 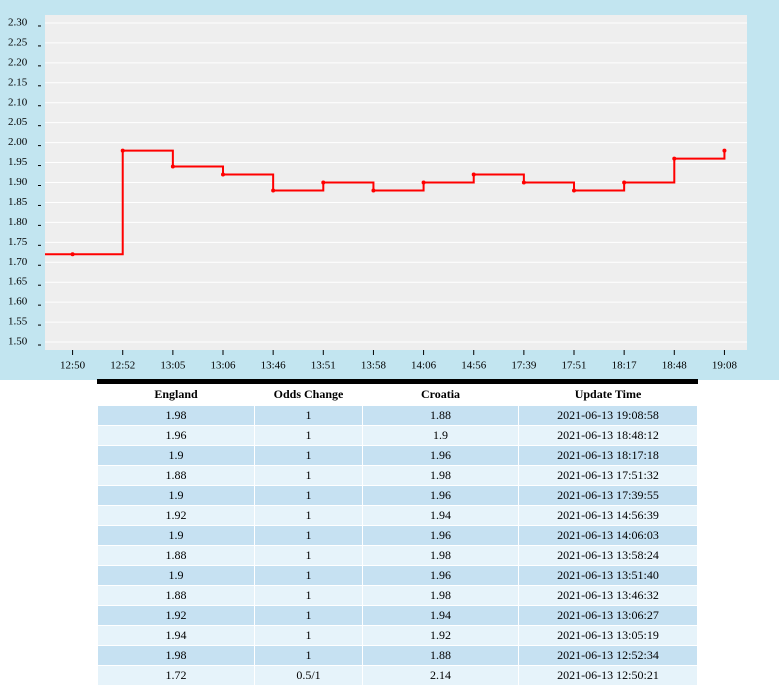 What do you see at coordinates (608, 615) in the screenshot?
I see `table-cell: 2021-06-13 13:06:27` at bounding box center [608, 615].